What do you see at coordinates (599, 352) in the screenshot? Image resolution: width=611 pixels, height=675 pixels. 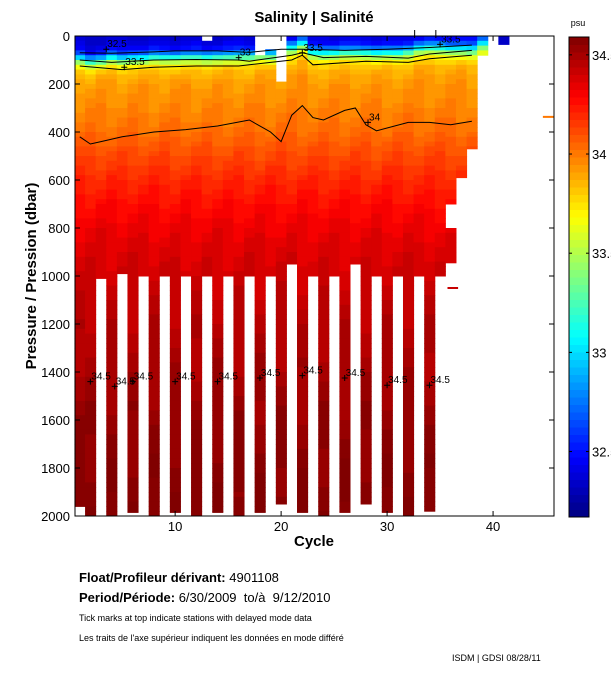 I see `colorbar-tick-label: 33` at bounding box center [599, 352].